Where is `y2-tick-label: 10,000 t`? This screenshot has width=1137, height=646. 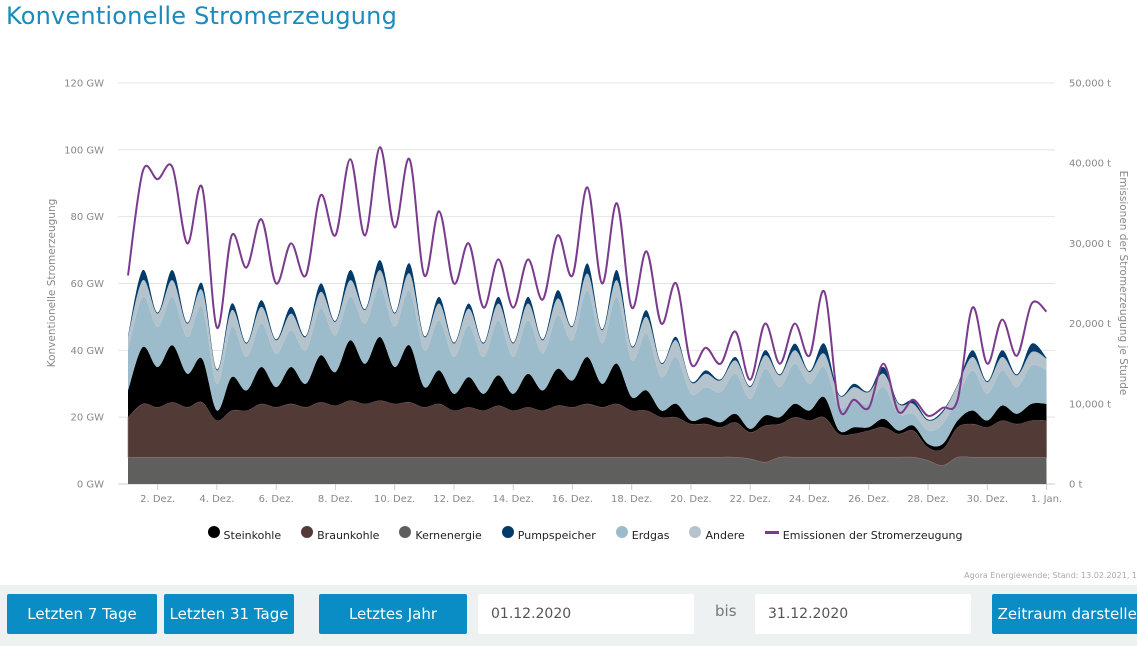
y2-tick-label: 10,000 t is located at coordinates (1090, 404).